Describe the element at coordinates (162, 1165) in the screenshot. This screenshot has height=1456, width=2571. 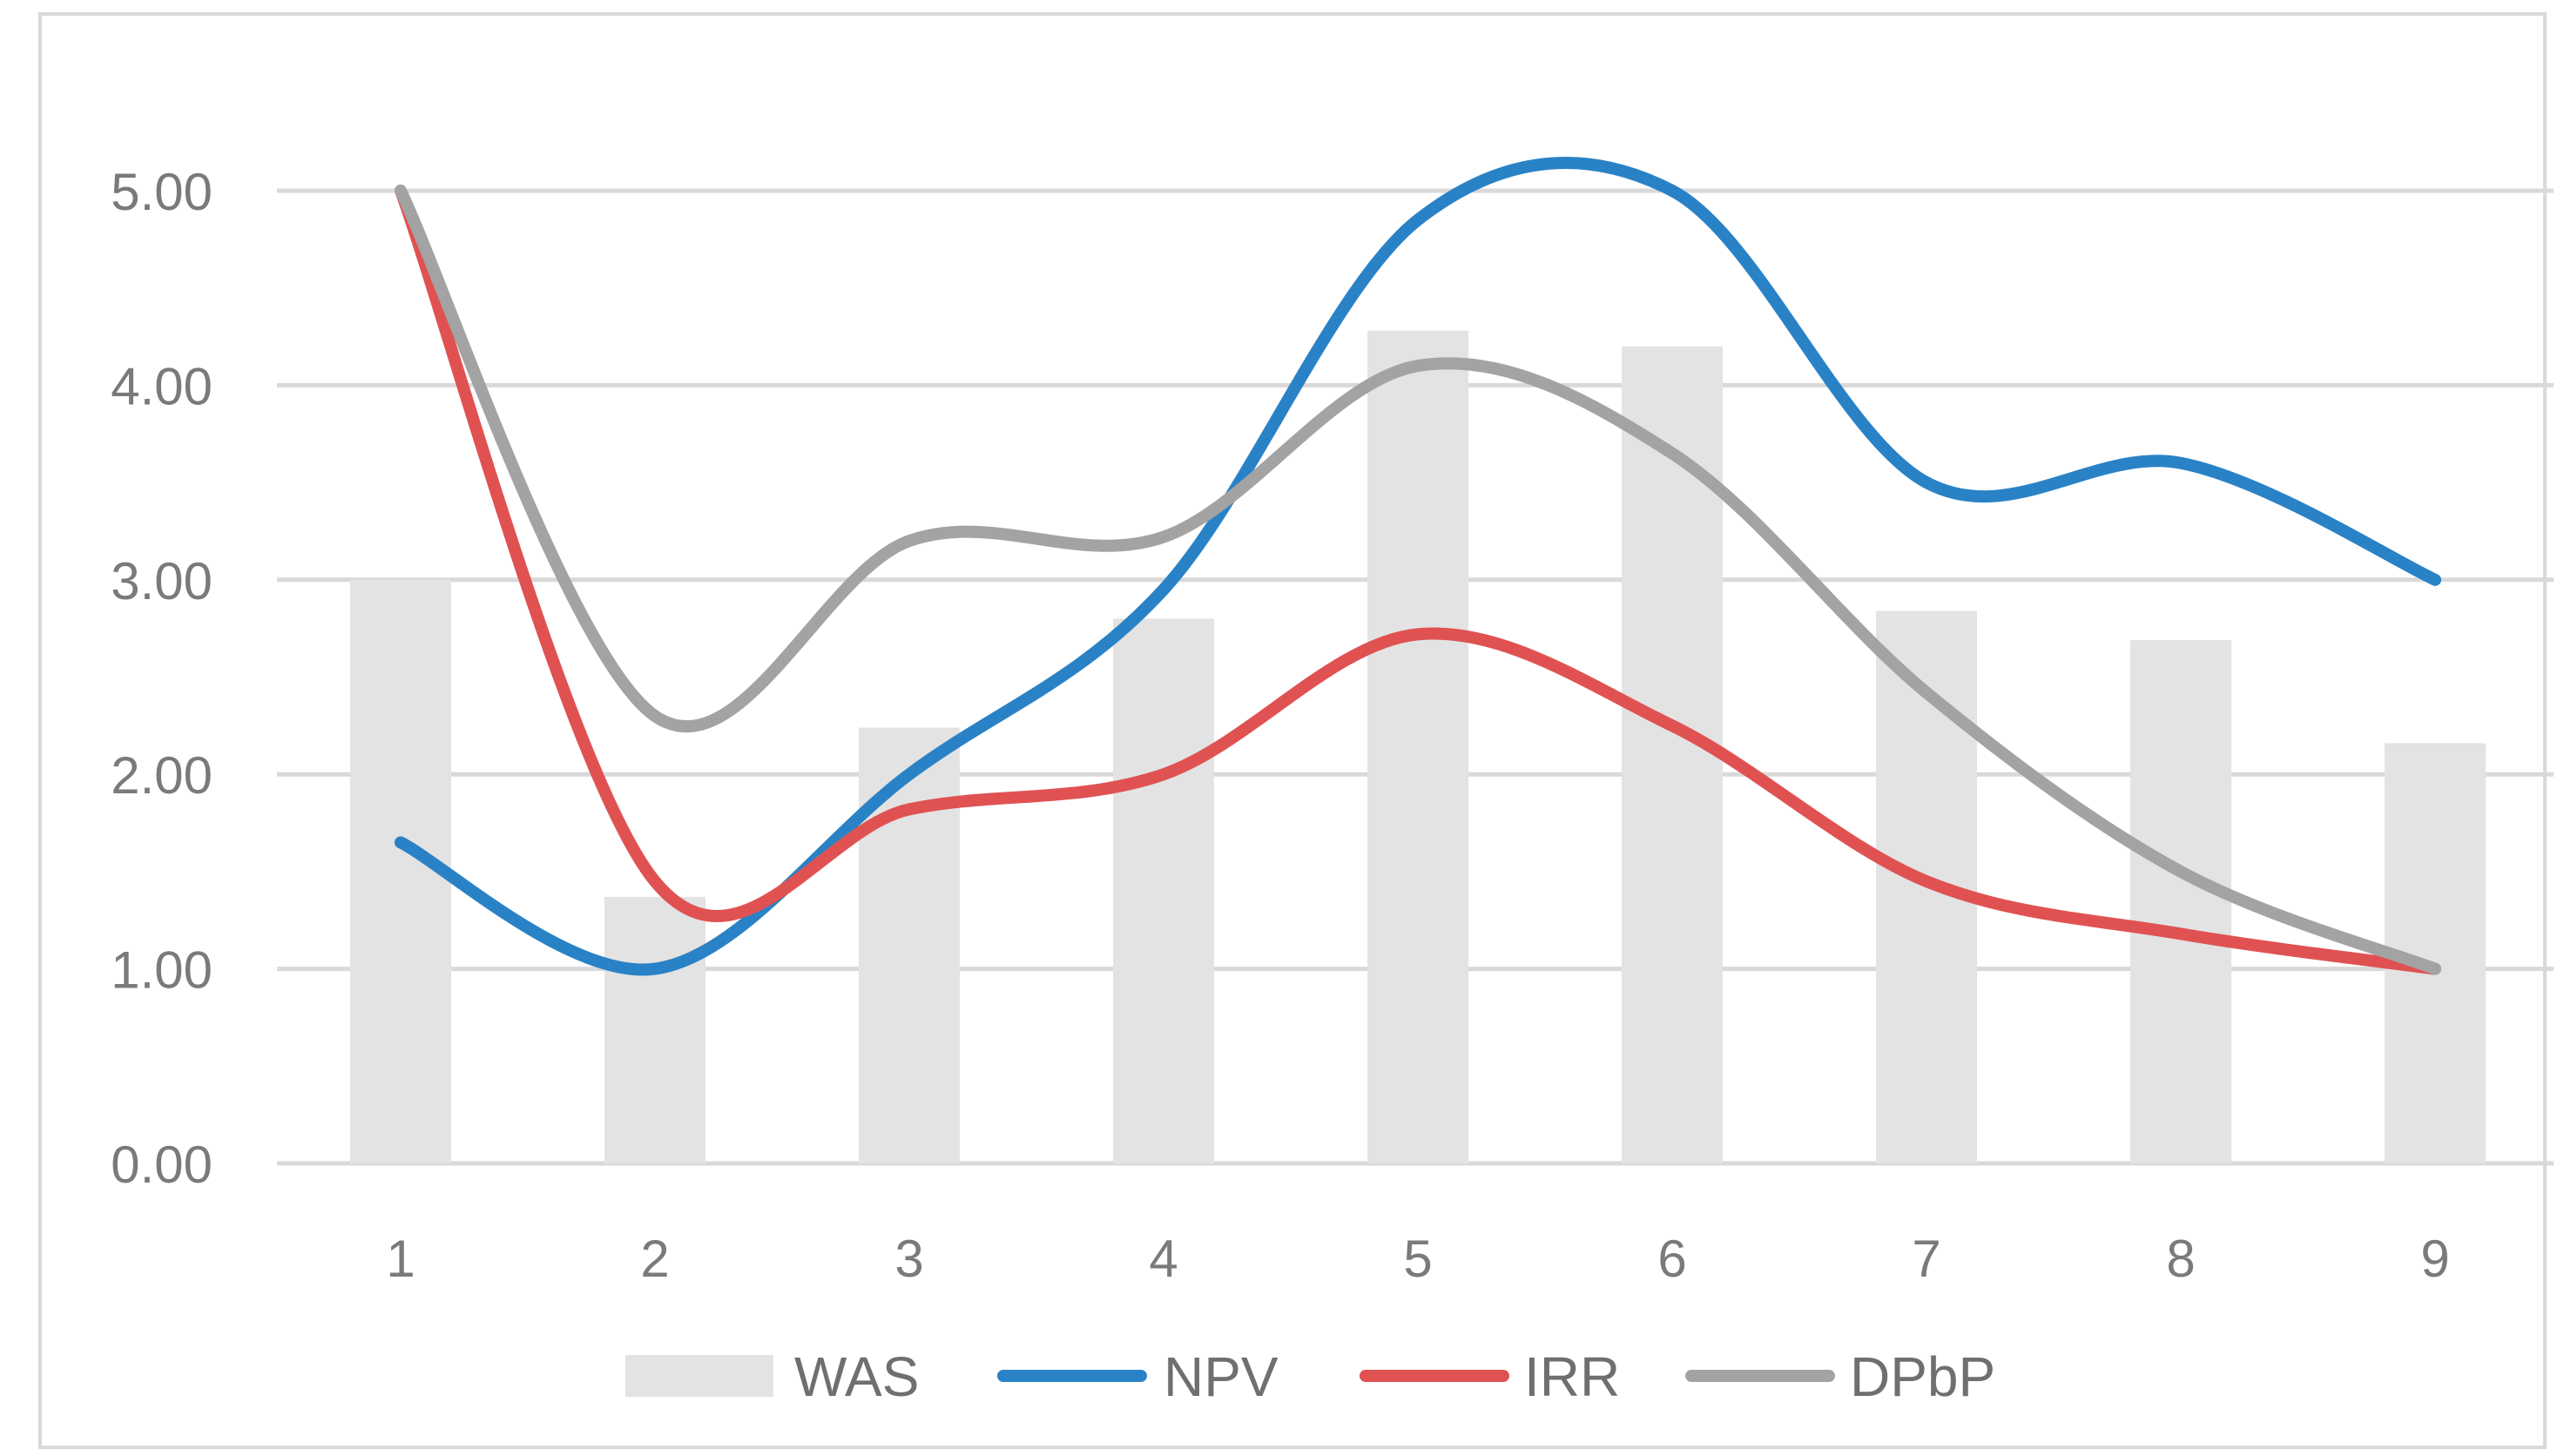
I see `y-tick-label: 0.00` at that location.